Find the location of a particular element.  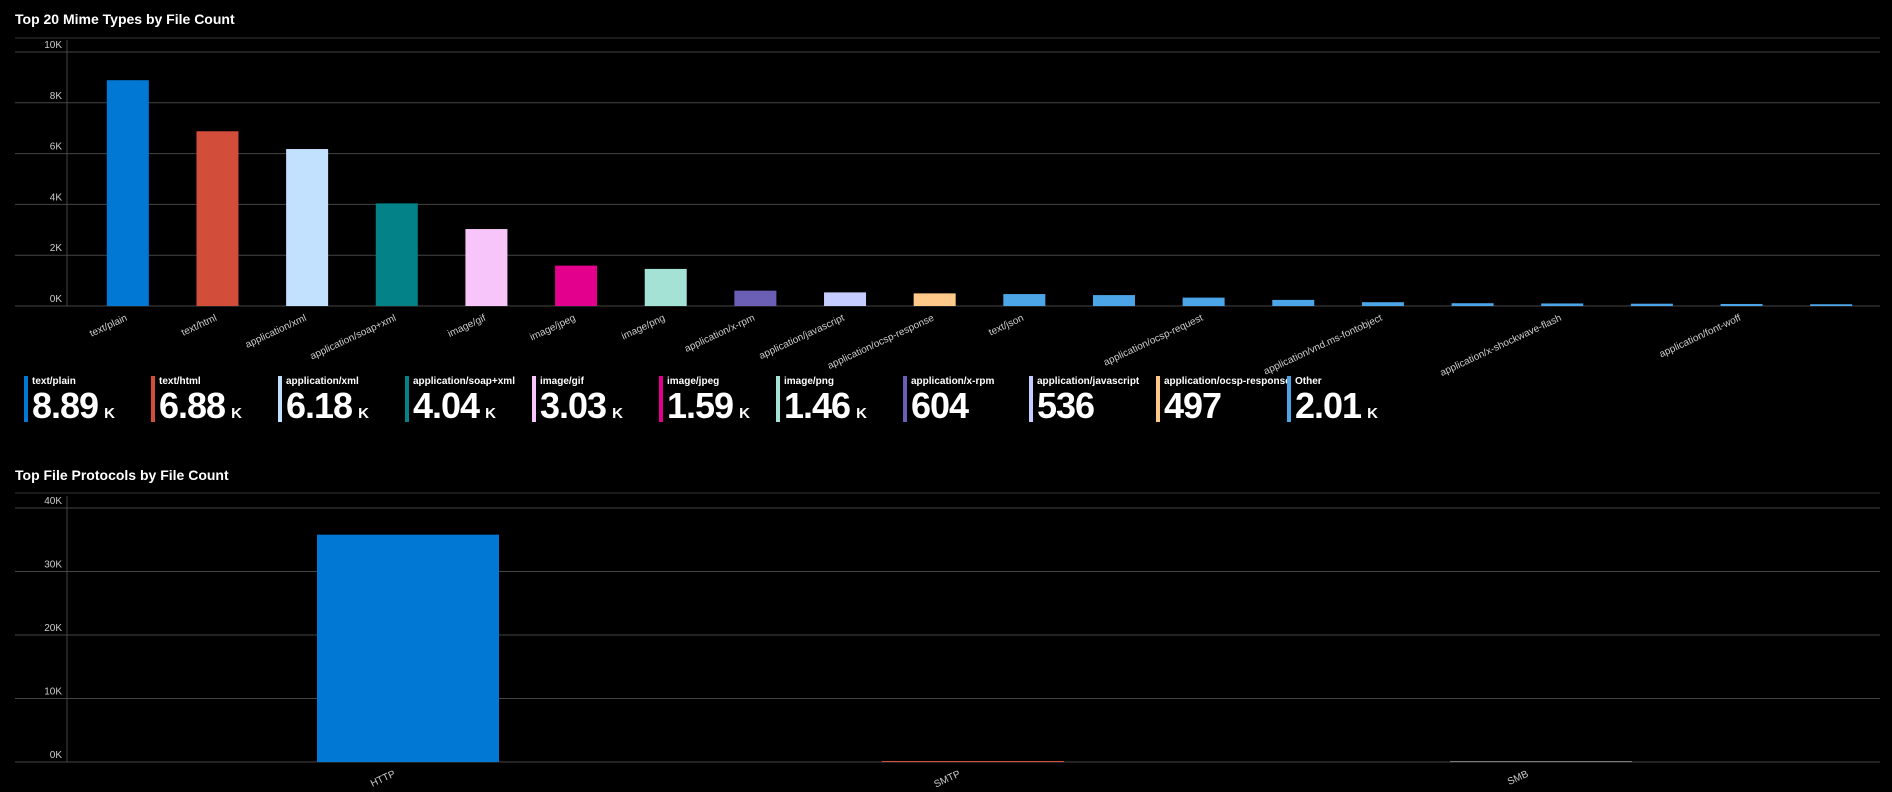

y-tick-label: 40K is located at coordinates (53, 501).